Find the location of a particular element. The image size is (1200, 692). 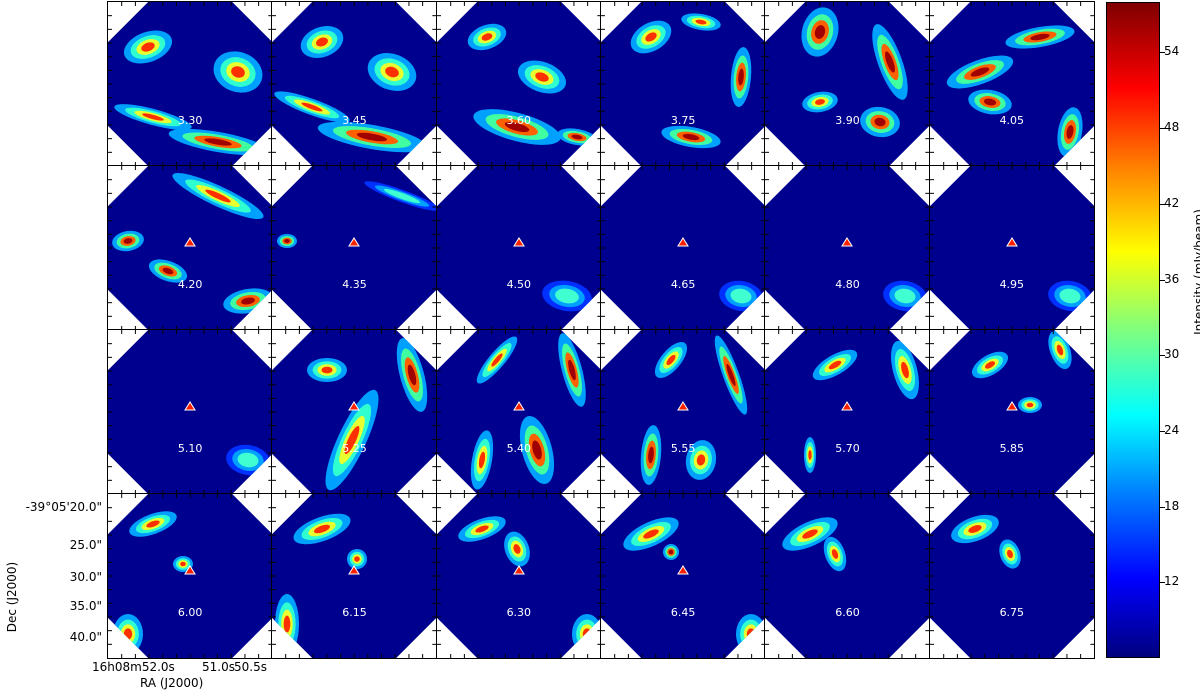

velocity-label: 4.50 is located at coordinates (519, 284).